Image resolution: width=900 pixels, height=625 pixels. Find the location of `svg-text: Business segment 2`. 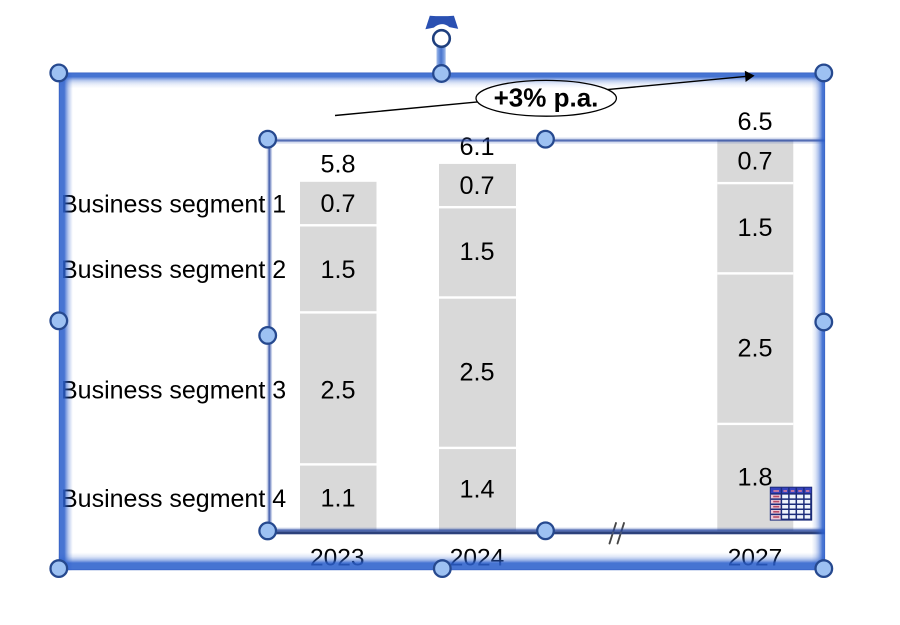

svg-text: Business segment 2 is located at coordinates (173, 270).